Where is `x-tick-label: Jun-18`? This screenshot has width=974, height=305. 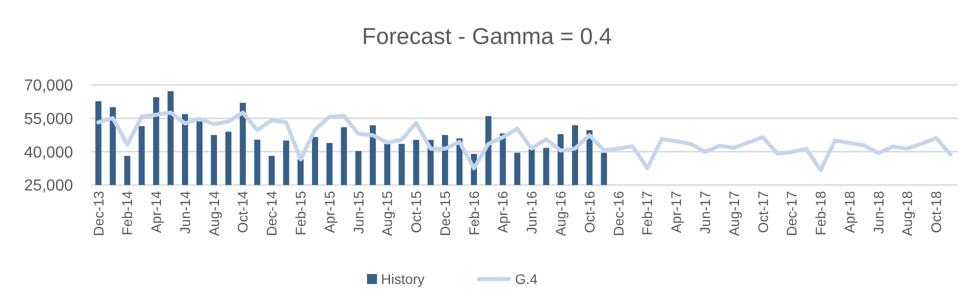
x-tick-label: Jun-18 is located at coordinates (878, 212).